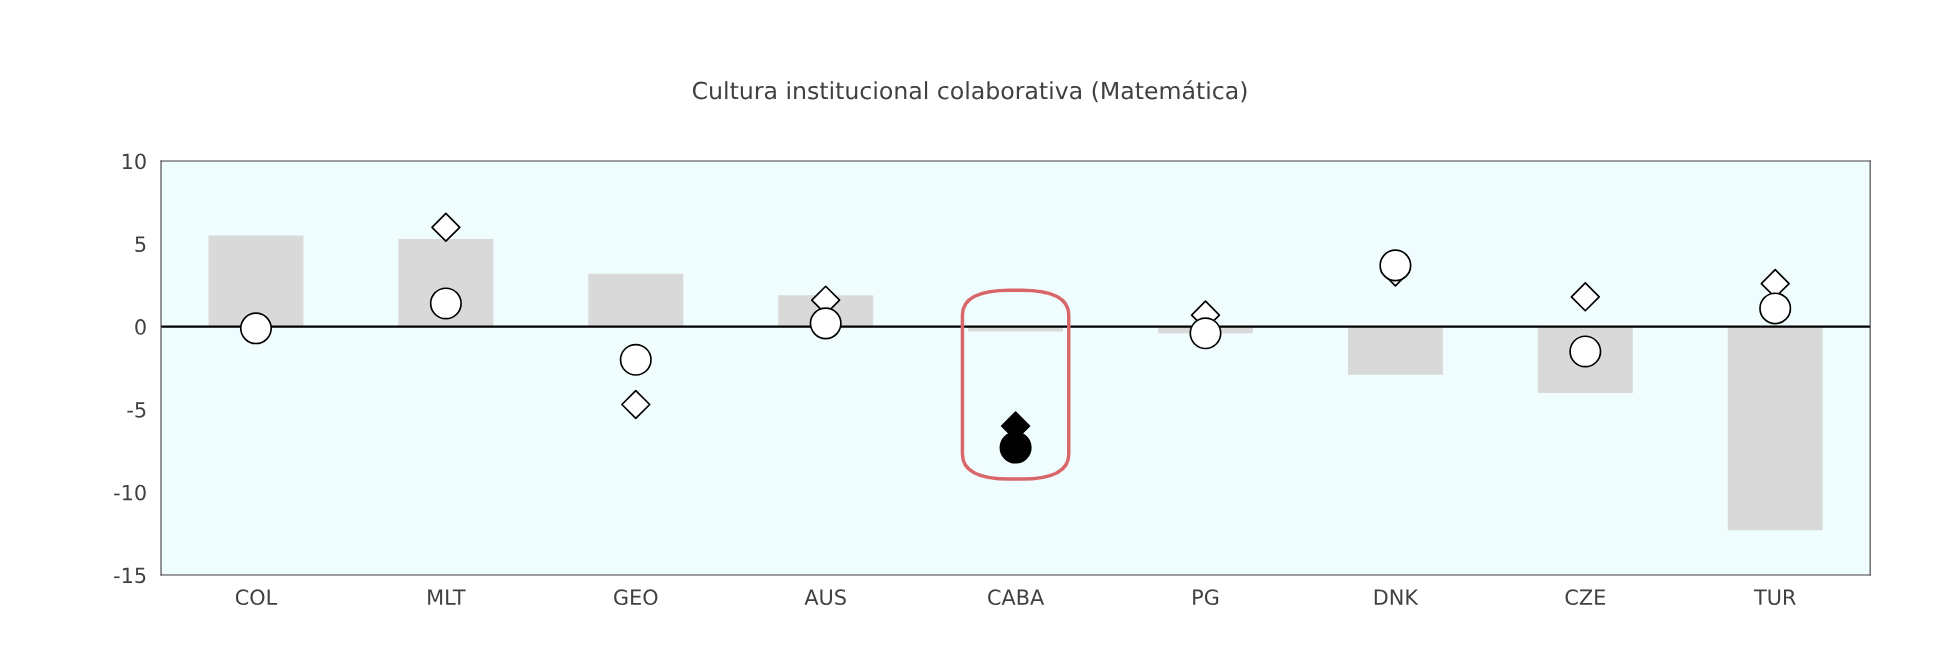 The height and width of the screenshot is (652, 1940). Describe the element at coordinates (136, 410) in the screenshot. I see `y-tick-label: -5` at that location.